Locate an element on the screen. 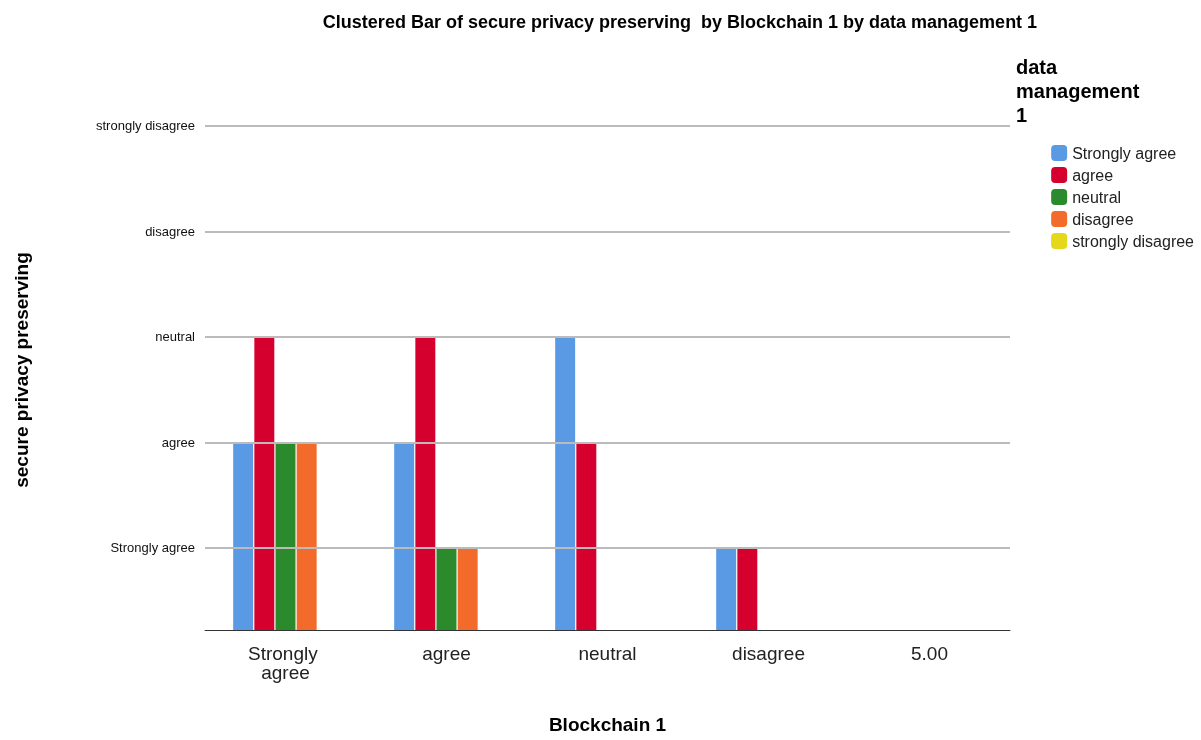  x-axis-title: Blockchain 1 is located at coordinates (607, 724).